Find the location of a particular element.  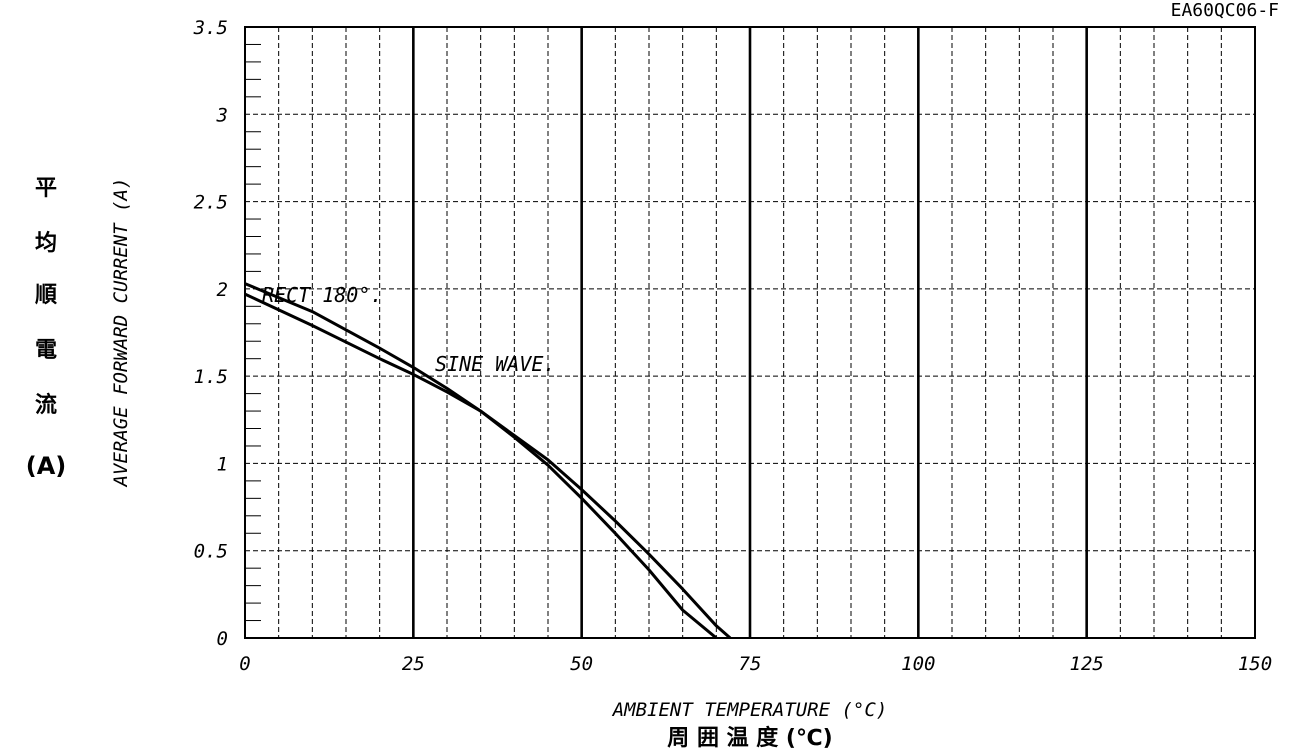

x-tick-label: 25 is located at coordinates (413, 664).